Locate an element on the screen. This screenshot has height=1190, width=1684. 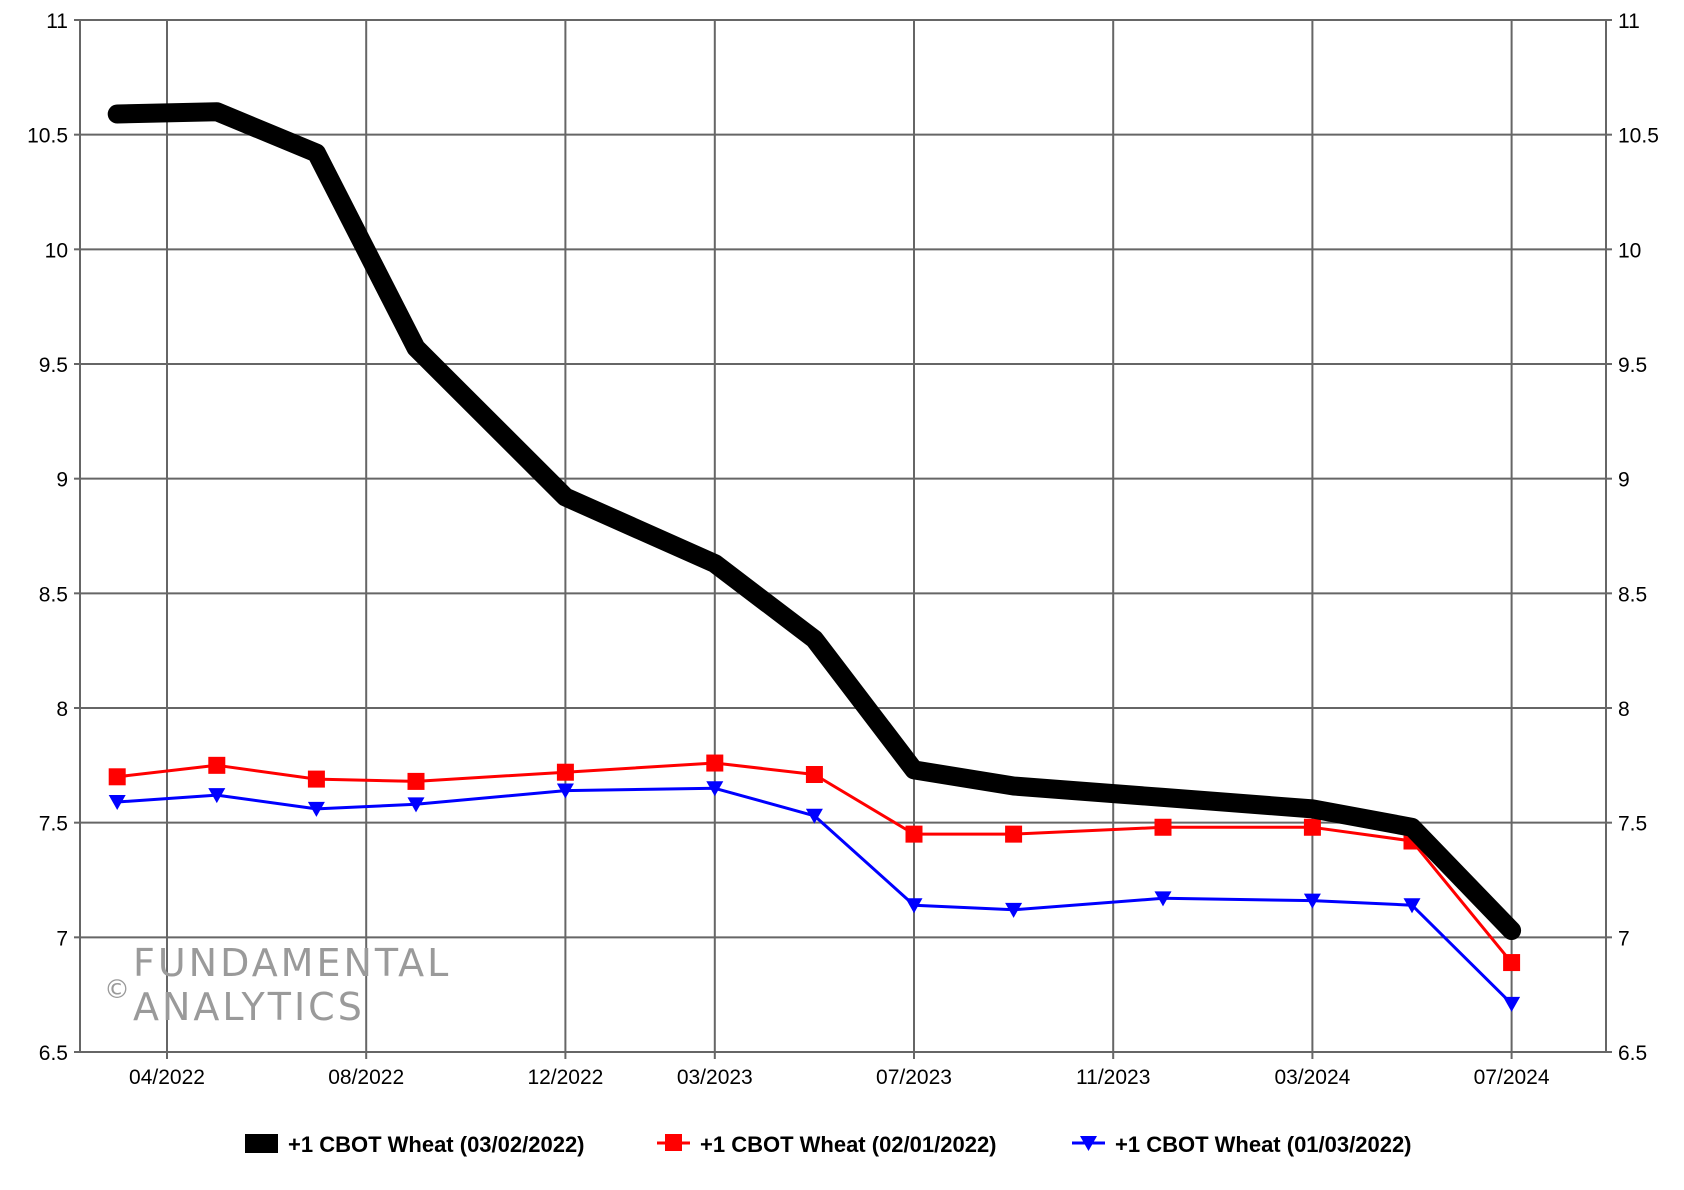
legend-item-blue: +1 CBOT Wheat (01/03/2022) is located at coordinates (1242, 1144).